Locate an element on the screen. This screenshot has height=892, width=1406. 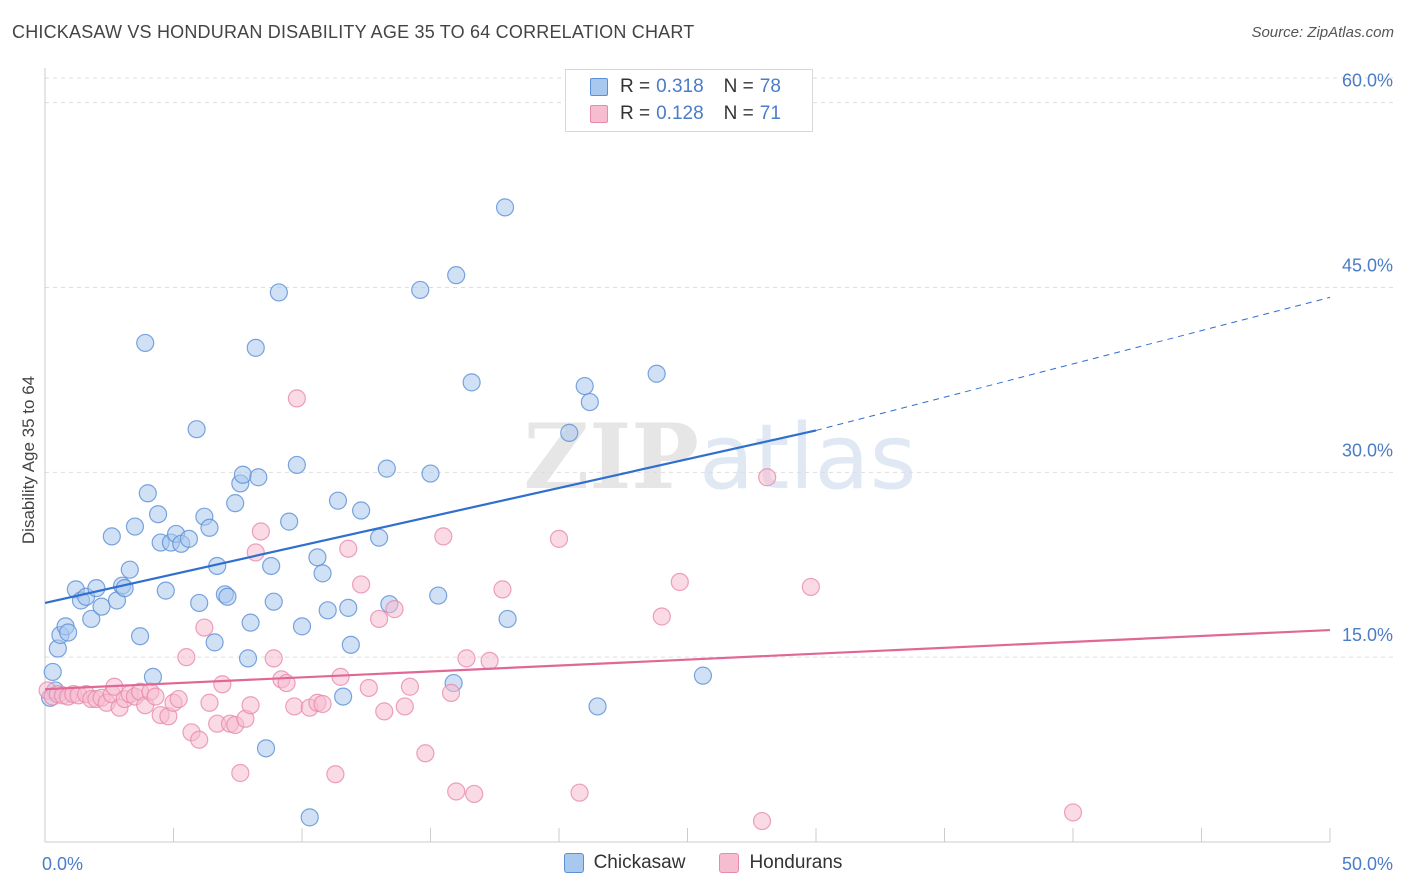
legend-item-chickasaw: Chickasaw is located at coordinates (624, 863).